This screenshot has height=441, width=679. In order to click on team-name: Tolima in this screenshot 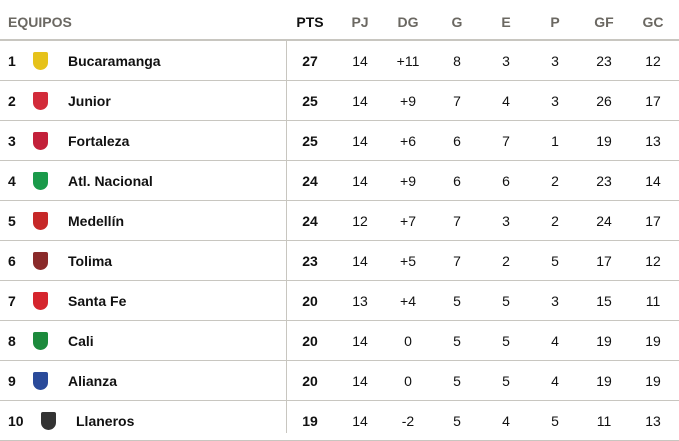, I will do `click(90, 261)`.